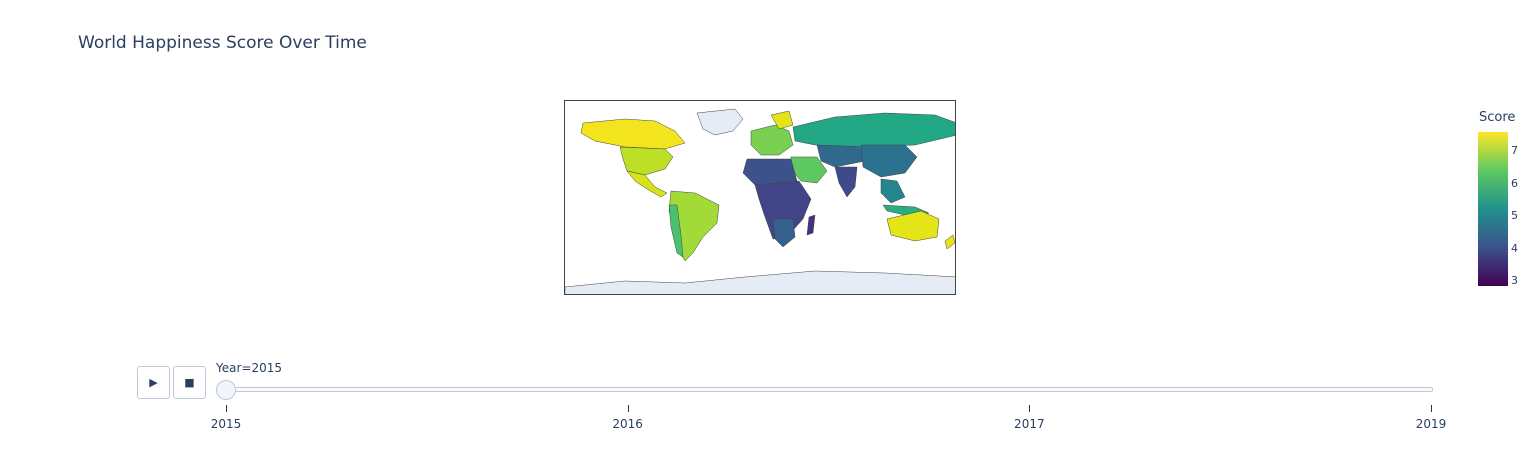 The height and width of the screenshot is (450, 1540). I want to click on region-new-zealand, so click(949, 242).